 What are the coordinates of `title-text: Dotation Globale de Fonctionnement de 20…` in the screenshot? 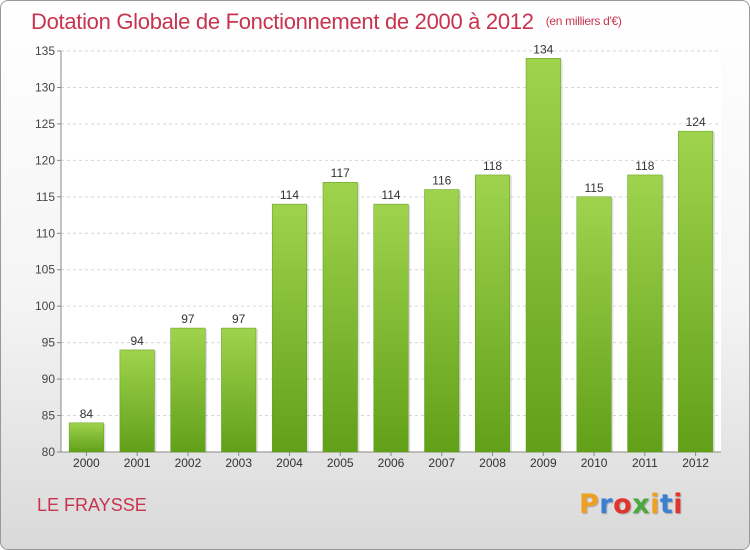 It's located at (282, 21).